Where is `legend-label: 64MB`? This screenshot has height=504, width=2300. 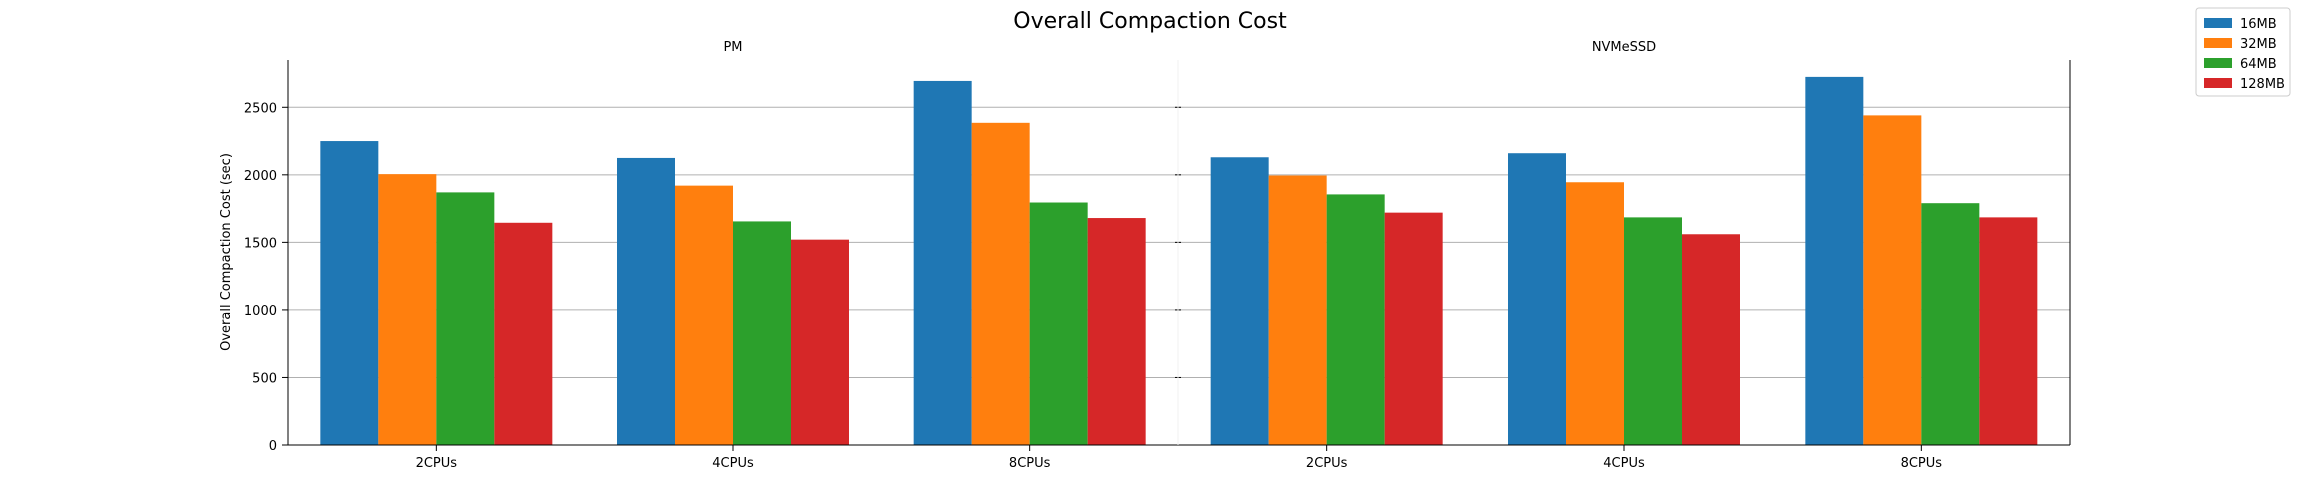 legend-label: 64MB is located at coordinates (2258, 64).